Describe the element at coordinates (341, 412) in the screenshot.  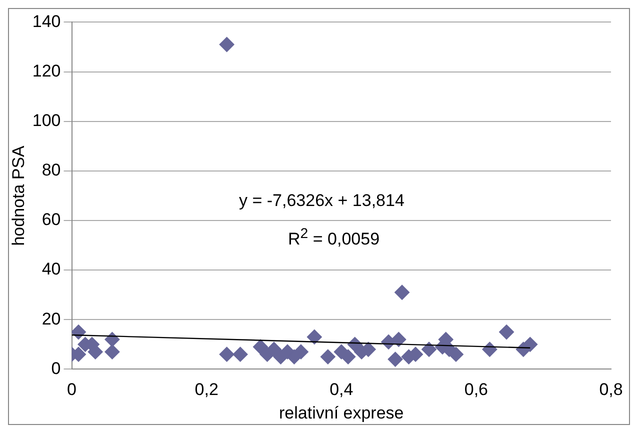
I see `x-axis-title: relativní exprese` at that location.